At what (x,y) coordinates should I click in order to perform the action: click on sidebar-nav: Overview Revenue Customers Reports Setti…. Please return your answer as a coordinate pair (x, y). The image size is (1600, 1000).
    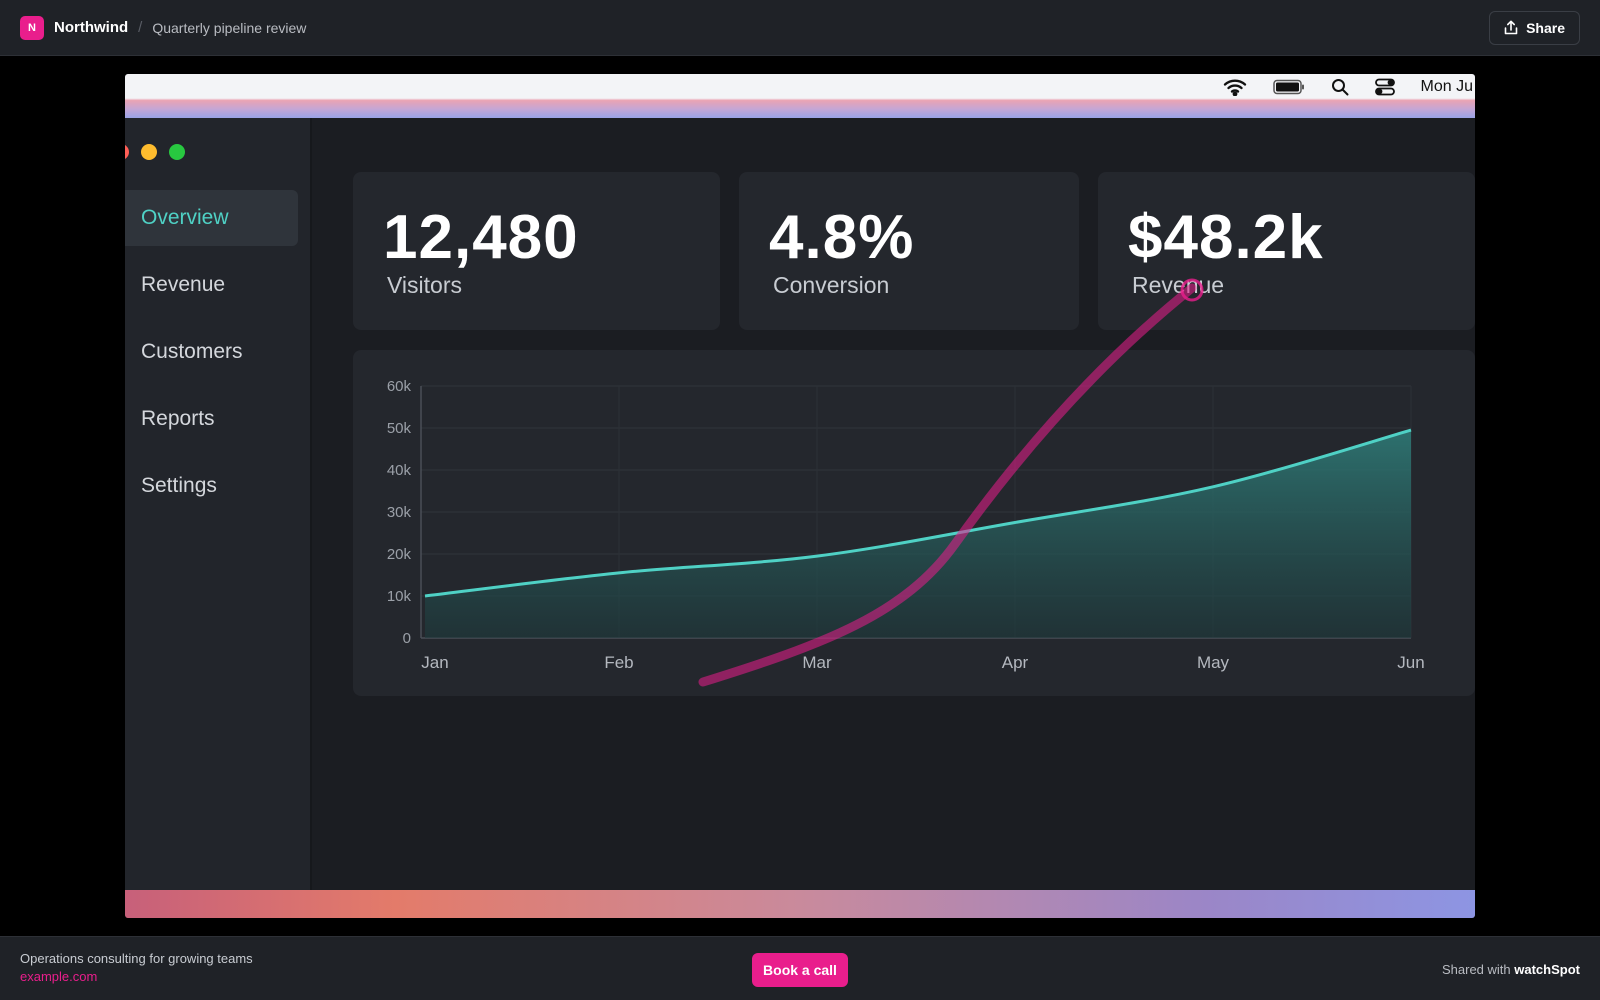
    Looking at the image, I should click on (211, 357).